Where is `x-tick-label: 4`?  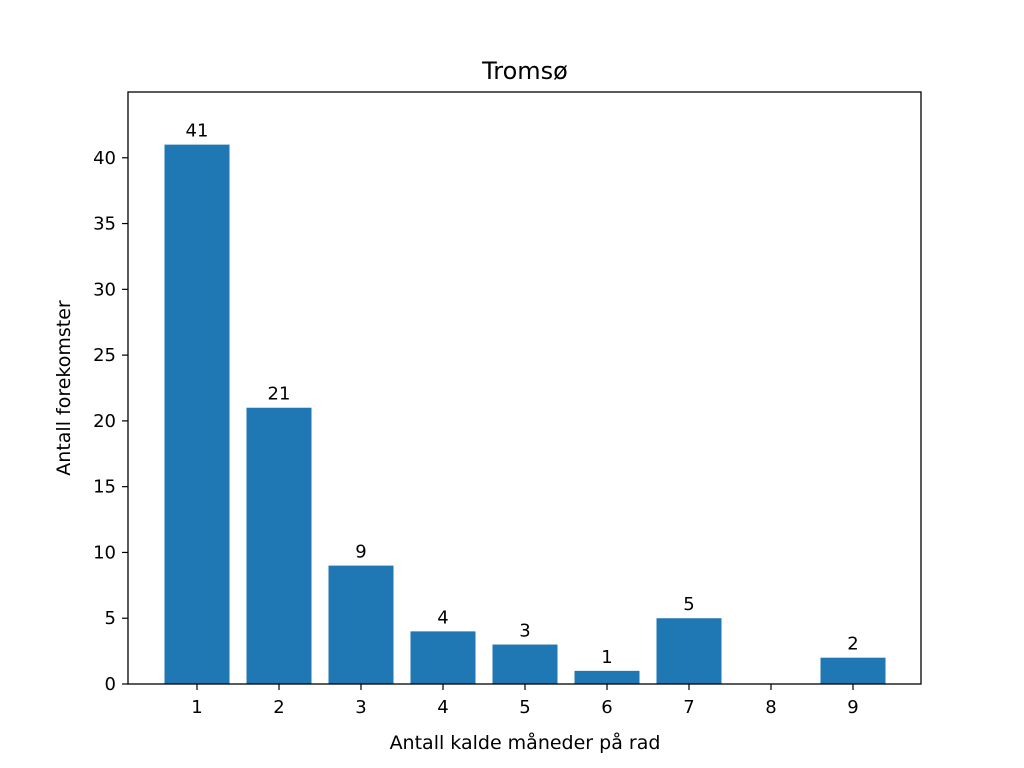
x-tick-label: 4 is located at coordinates (442, 707).